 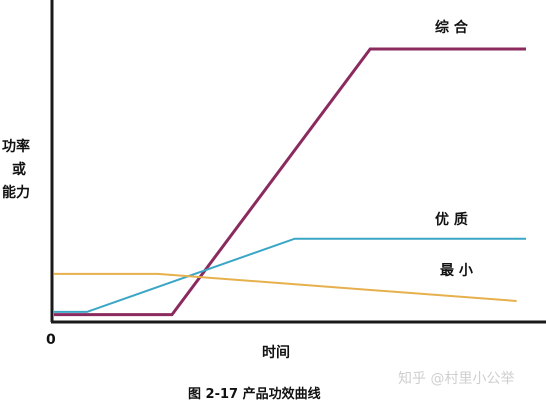 I want to click on ylabel-line-3: 能力, so click(x=16, y=192).